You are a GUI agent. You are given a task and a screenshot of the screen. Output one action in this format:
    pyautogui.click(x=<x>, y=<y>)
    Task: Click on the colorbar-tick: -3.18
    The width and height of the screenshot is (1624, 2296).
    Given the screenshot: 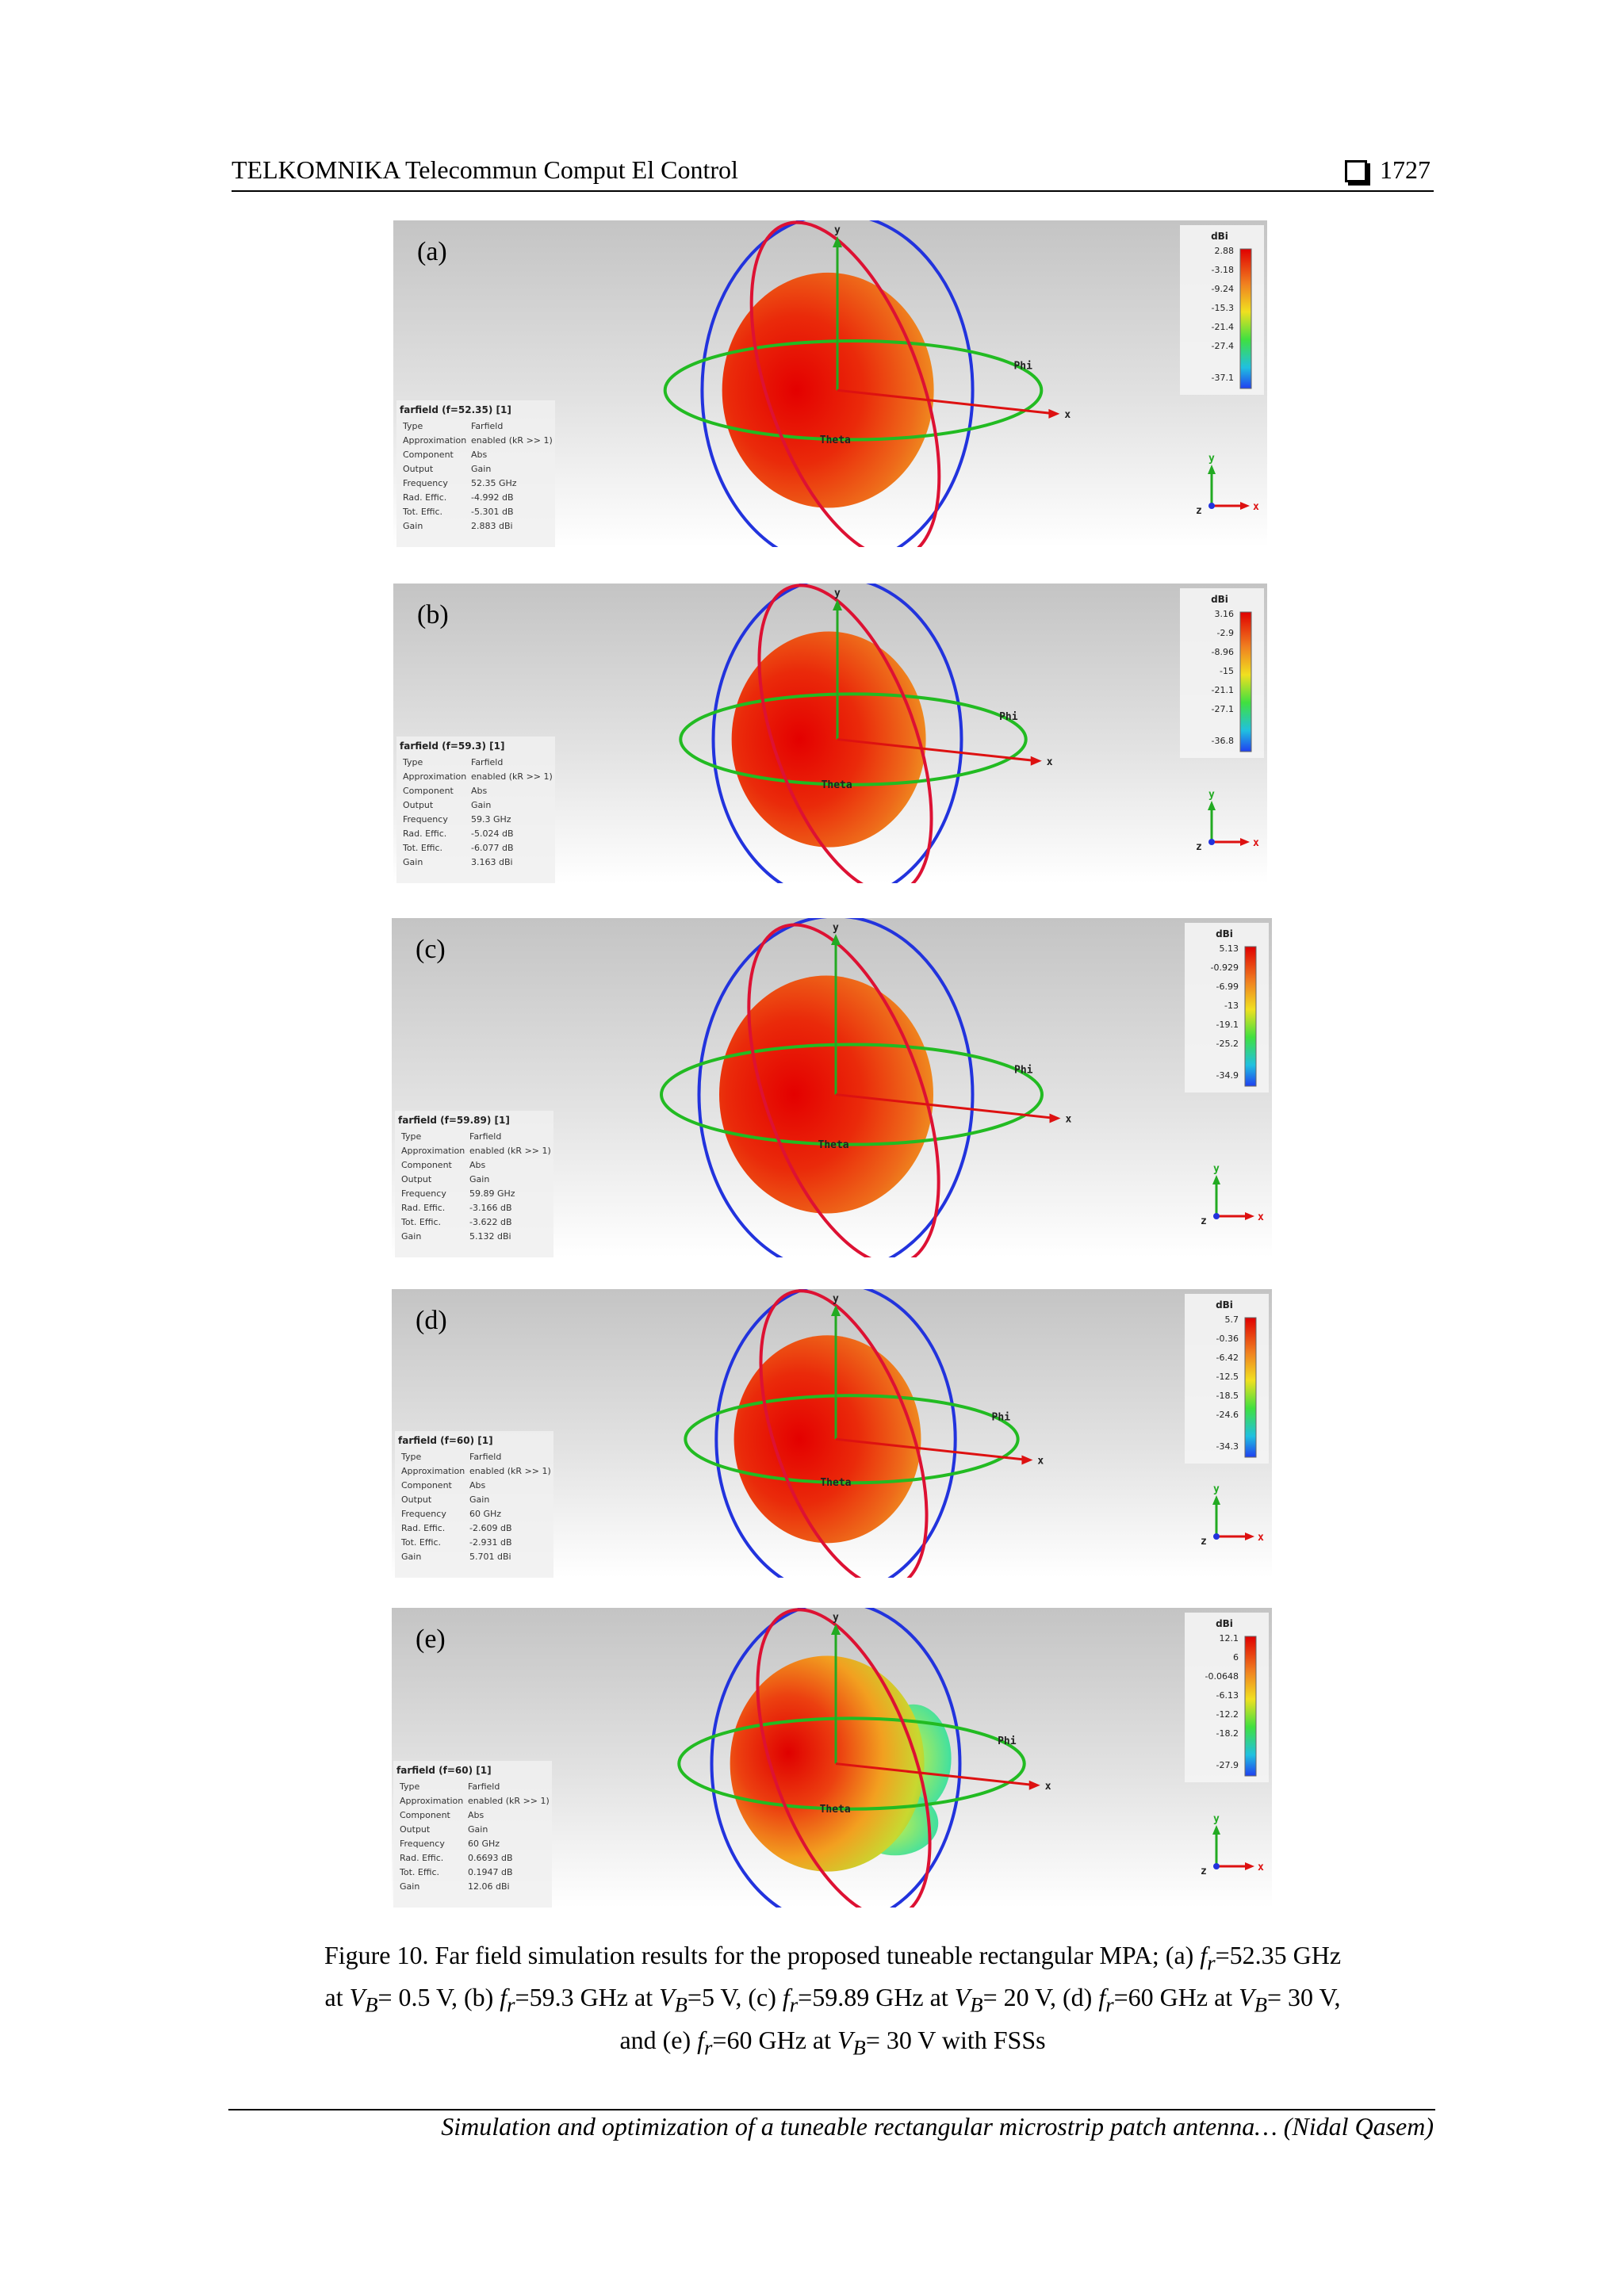 What is the action you would take?
    pyautogui.click(x=1223, y=270)
    